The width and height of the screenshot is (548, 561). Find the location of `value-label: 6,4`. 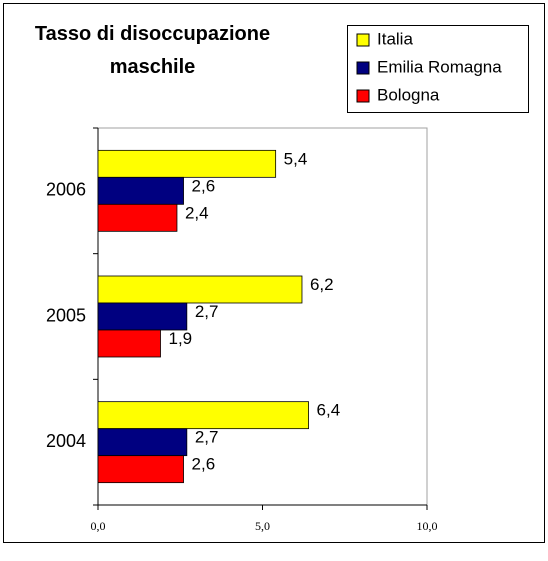

value-label: 6,4 is located at coordinates (329, 410).